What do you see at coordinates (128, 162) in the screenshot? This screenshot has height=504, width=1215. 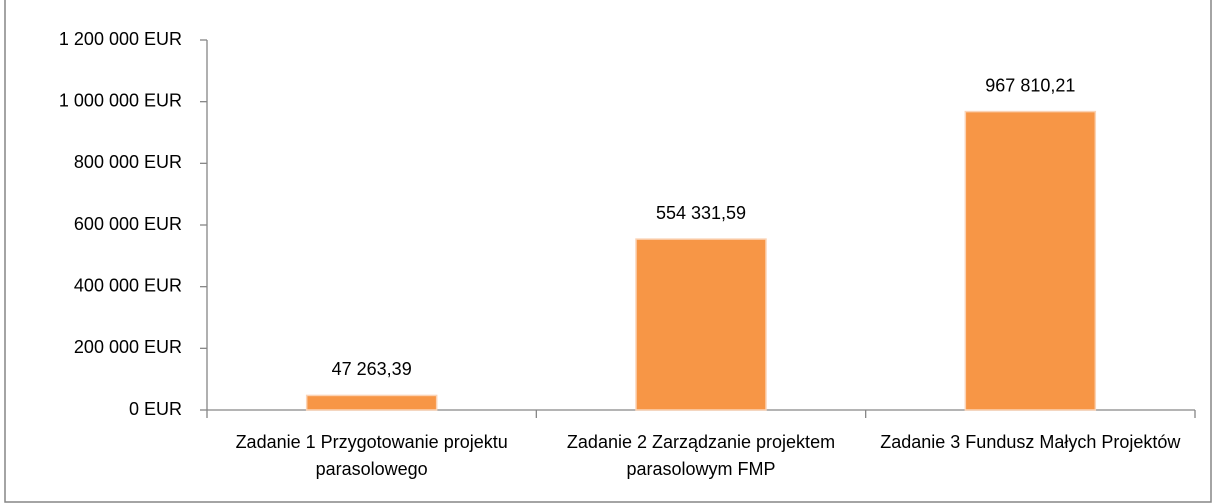 I see `y-tick-label: 800 000 EUR` at bounding box center [128, 162].